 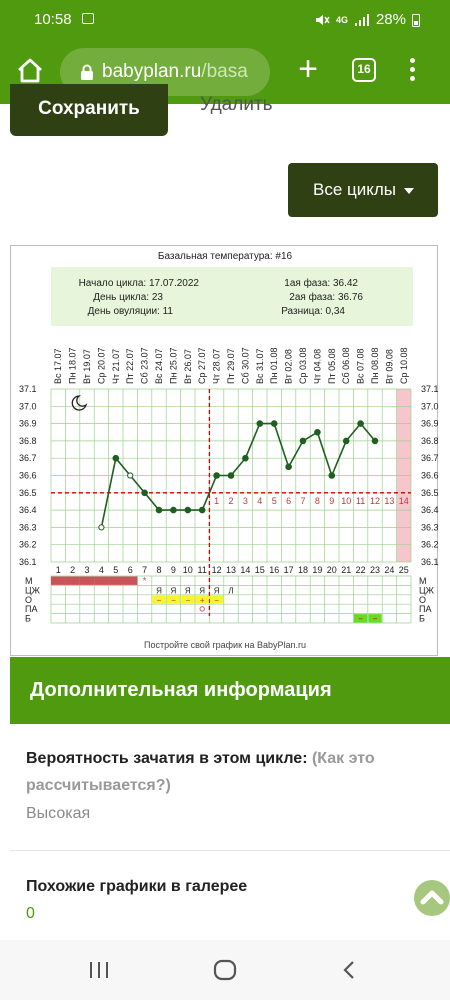 I want to click on divider, so click(x=230, y=850).